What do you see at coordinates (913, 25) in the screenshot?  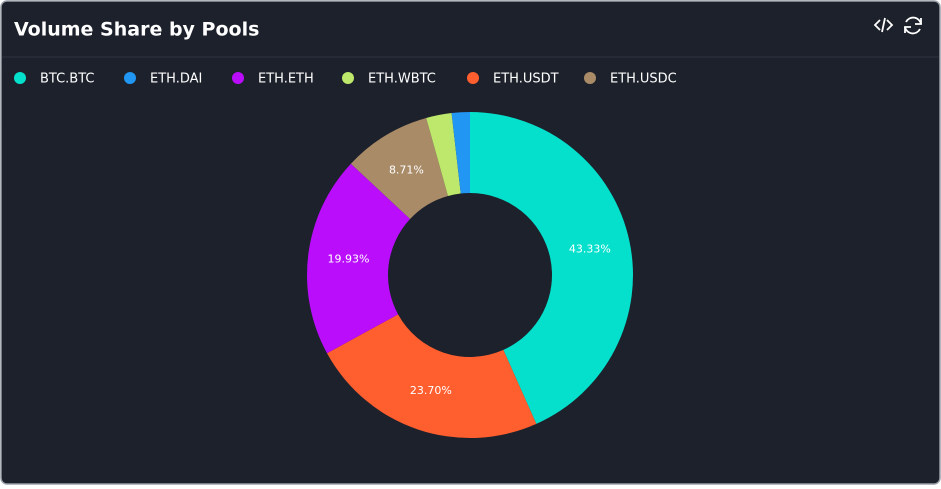 I see `refresh-icon` at bounding box center [913, 25].